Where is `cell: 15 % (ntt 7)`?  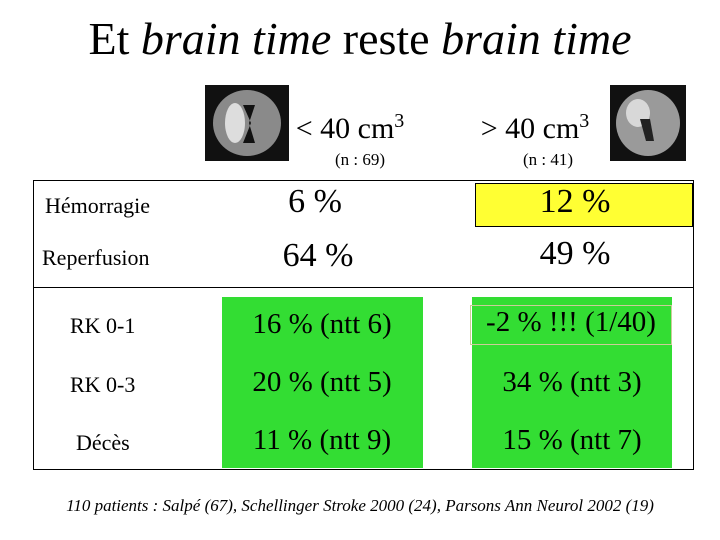 cell: 15 % (ntt 7) is located at coordinates (572, 440).